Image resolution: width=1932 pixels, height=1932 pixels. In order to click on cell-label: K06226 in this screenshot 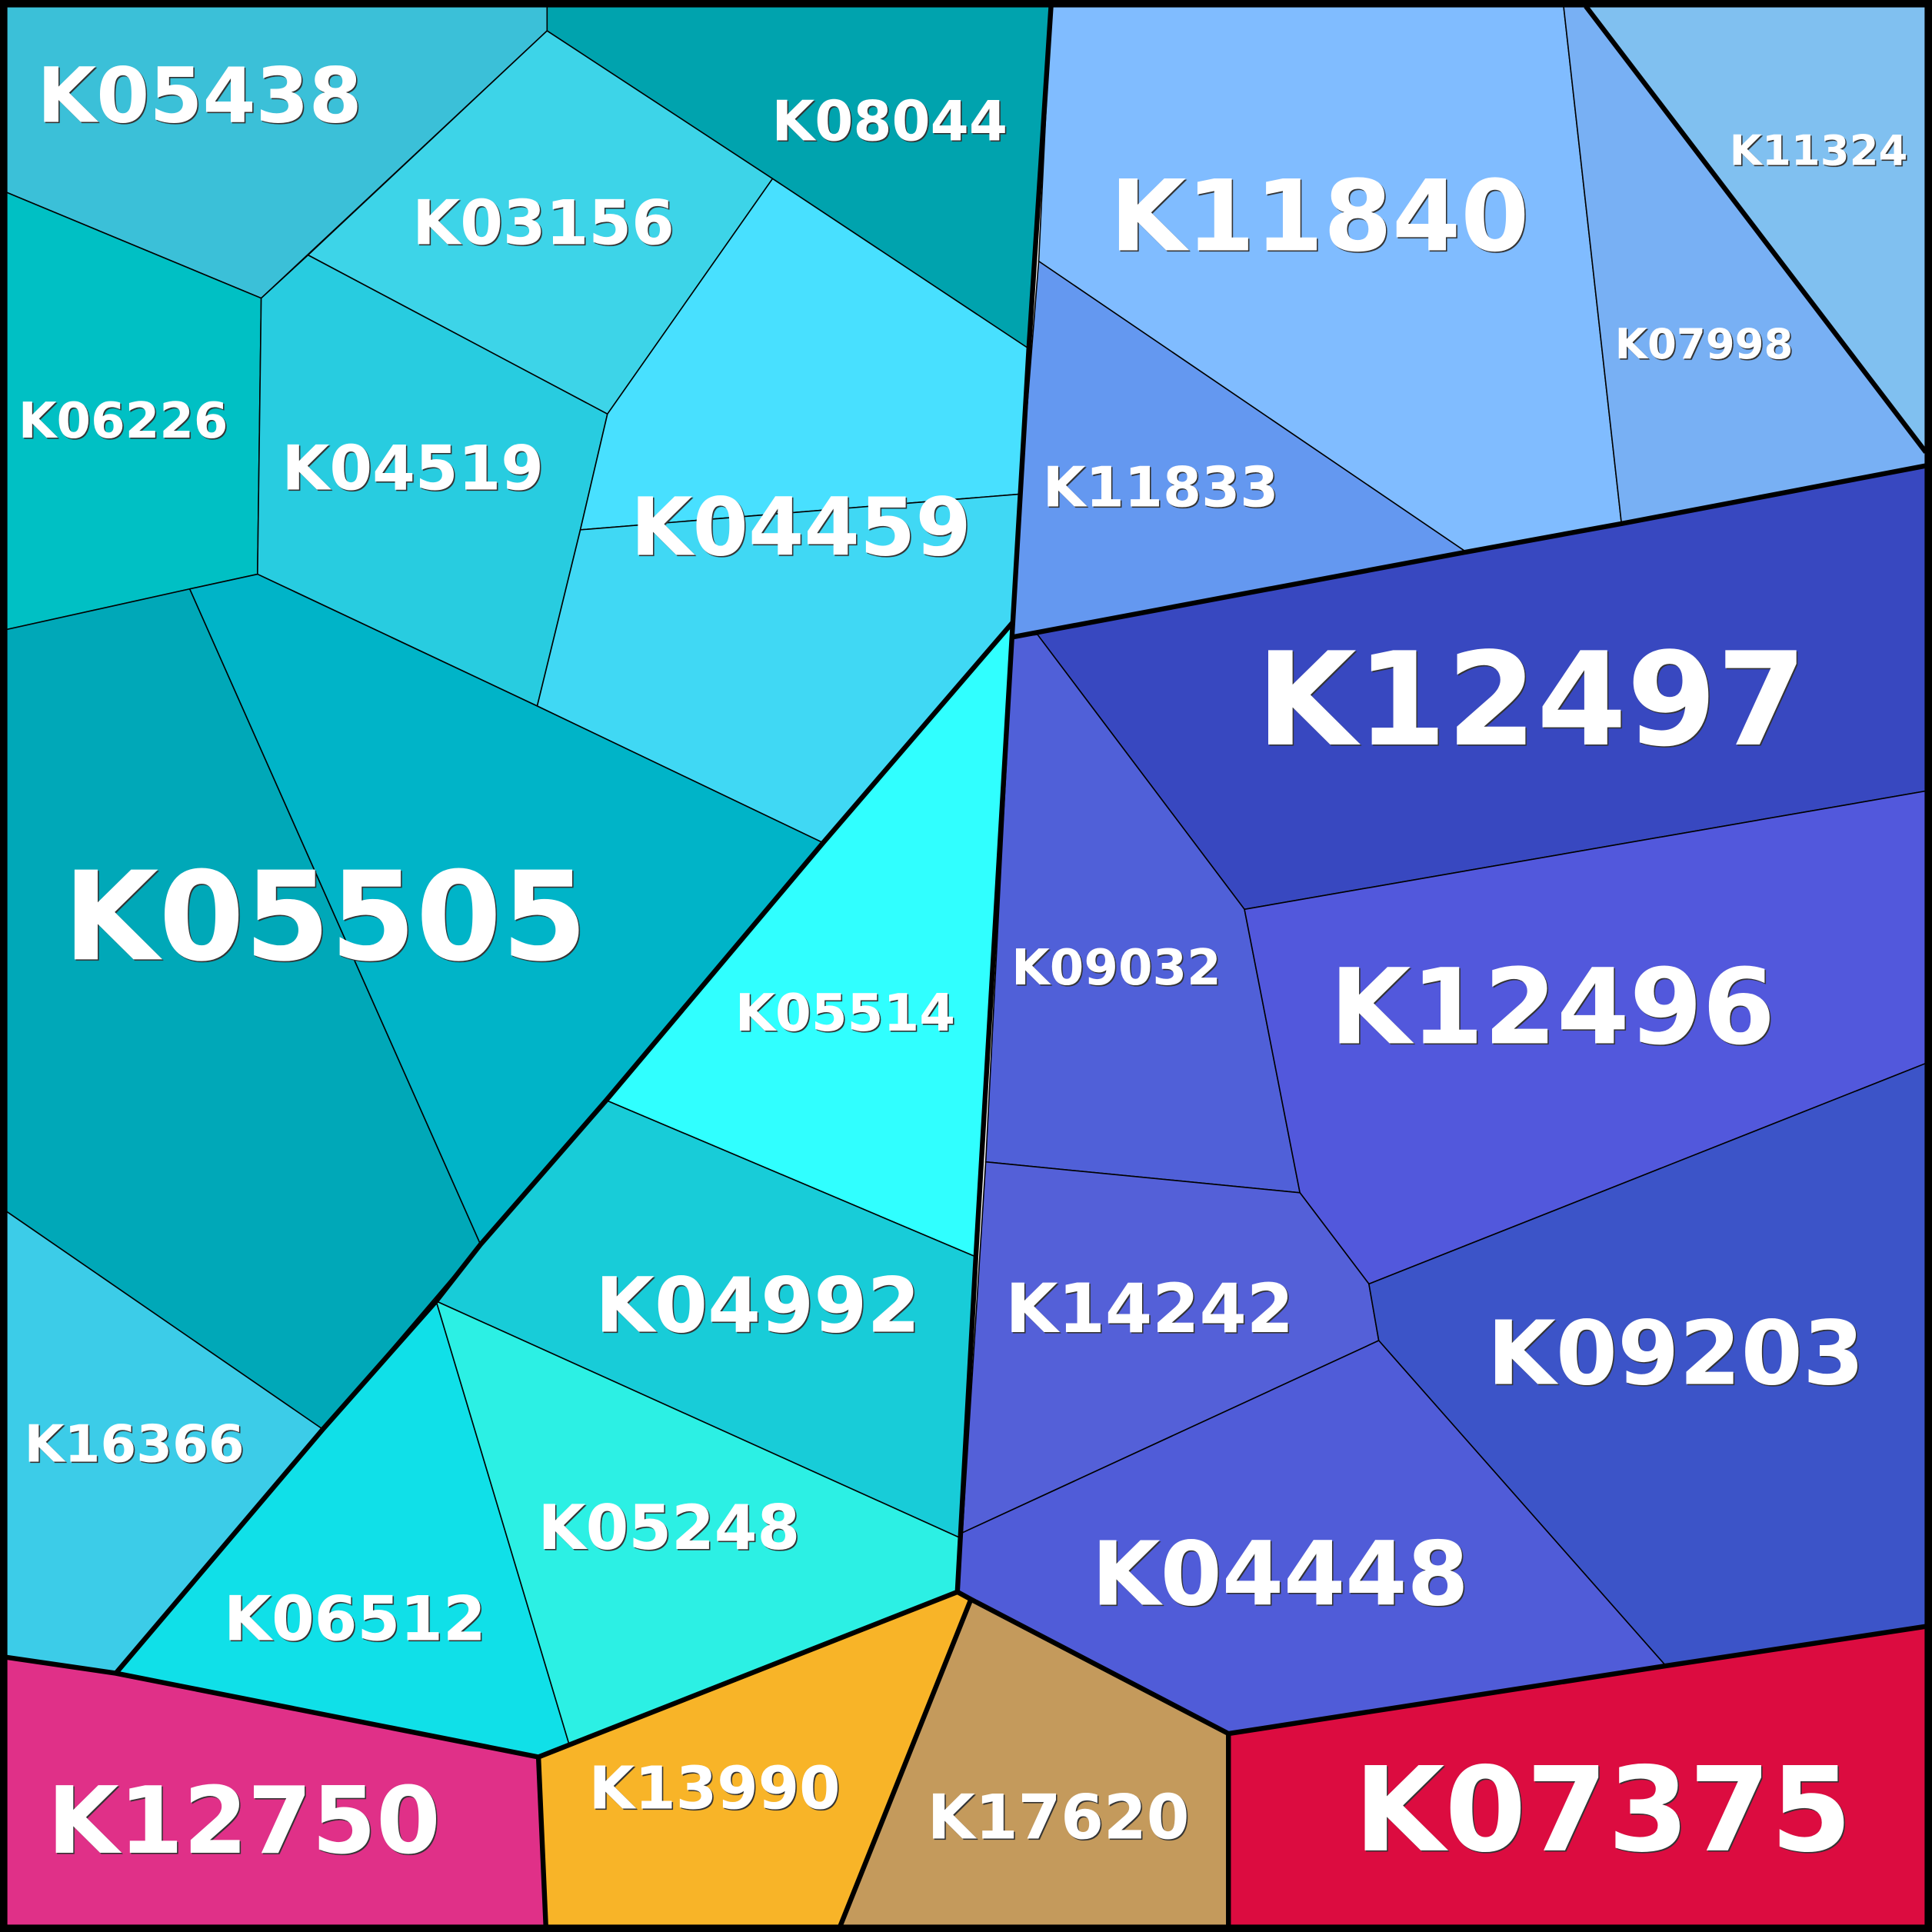, I will do `click(123, 421)`.